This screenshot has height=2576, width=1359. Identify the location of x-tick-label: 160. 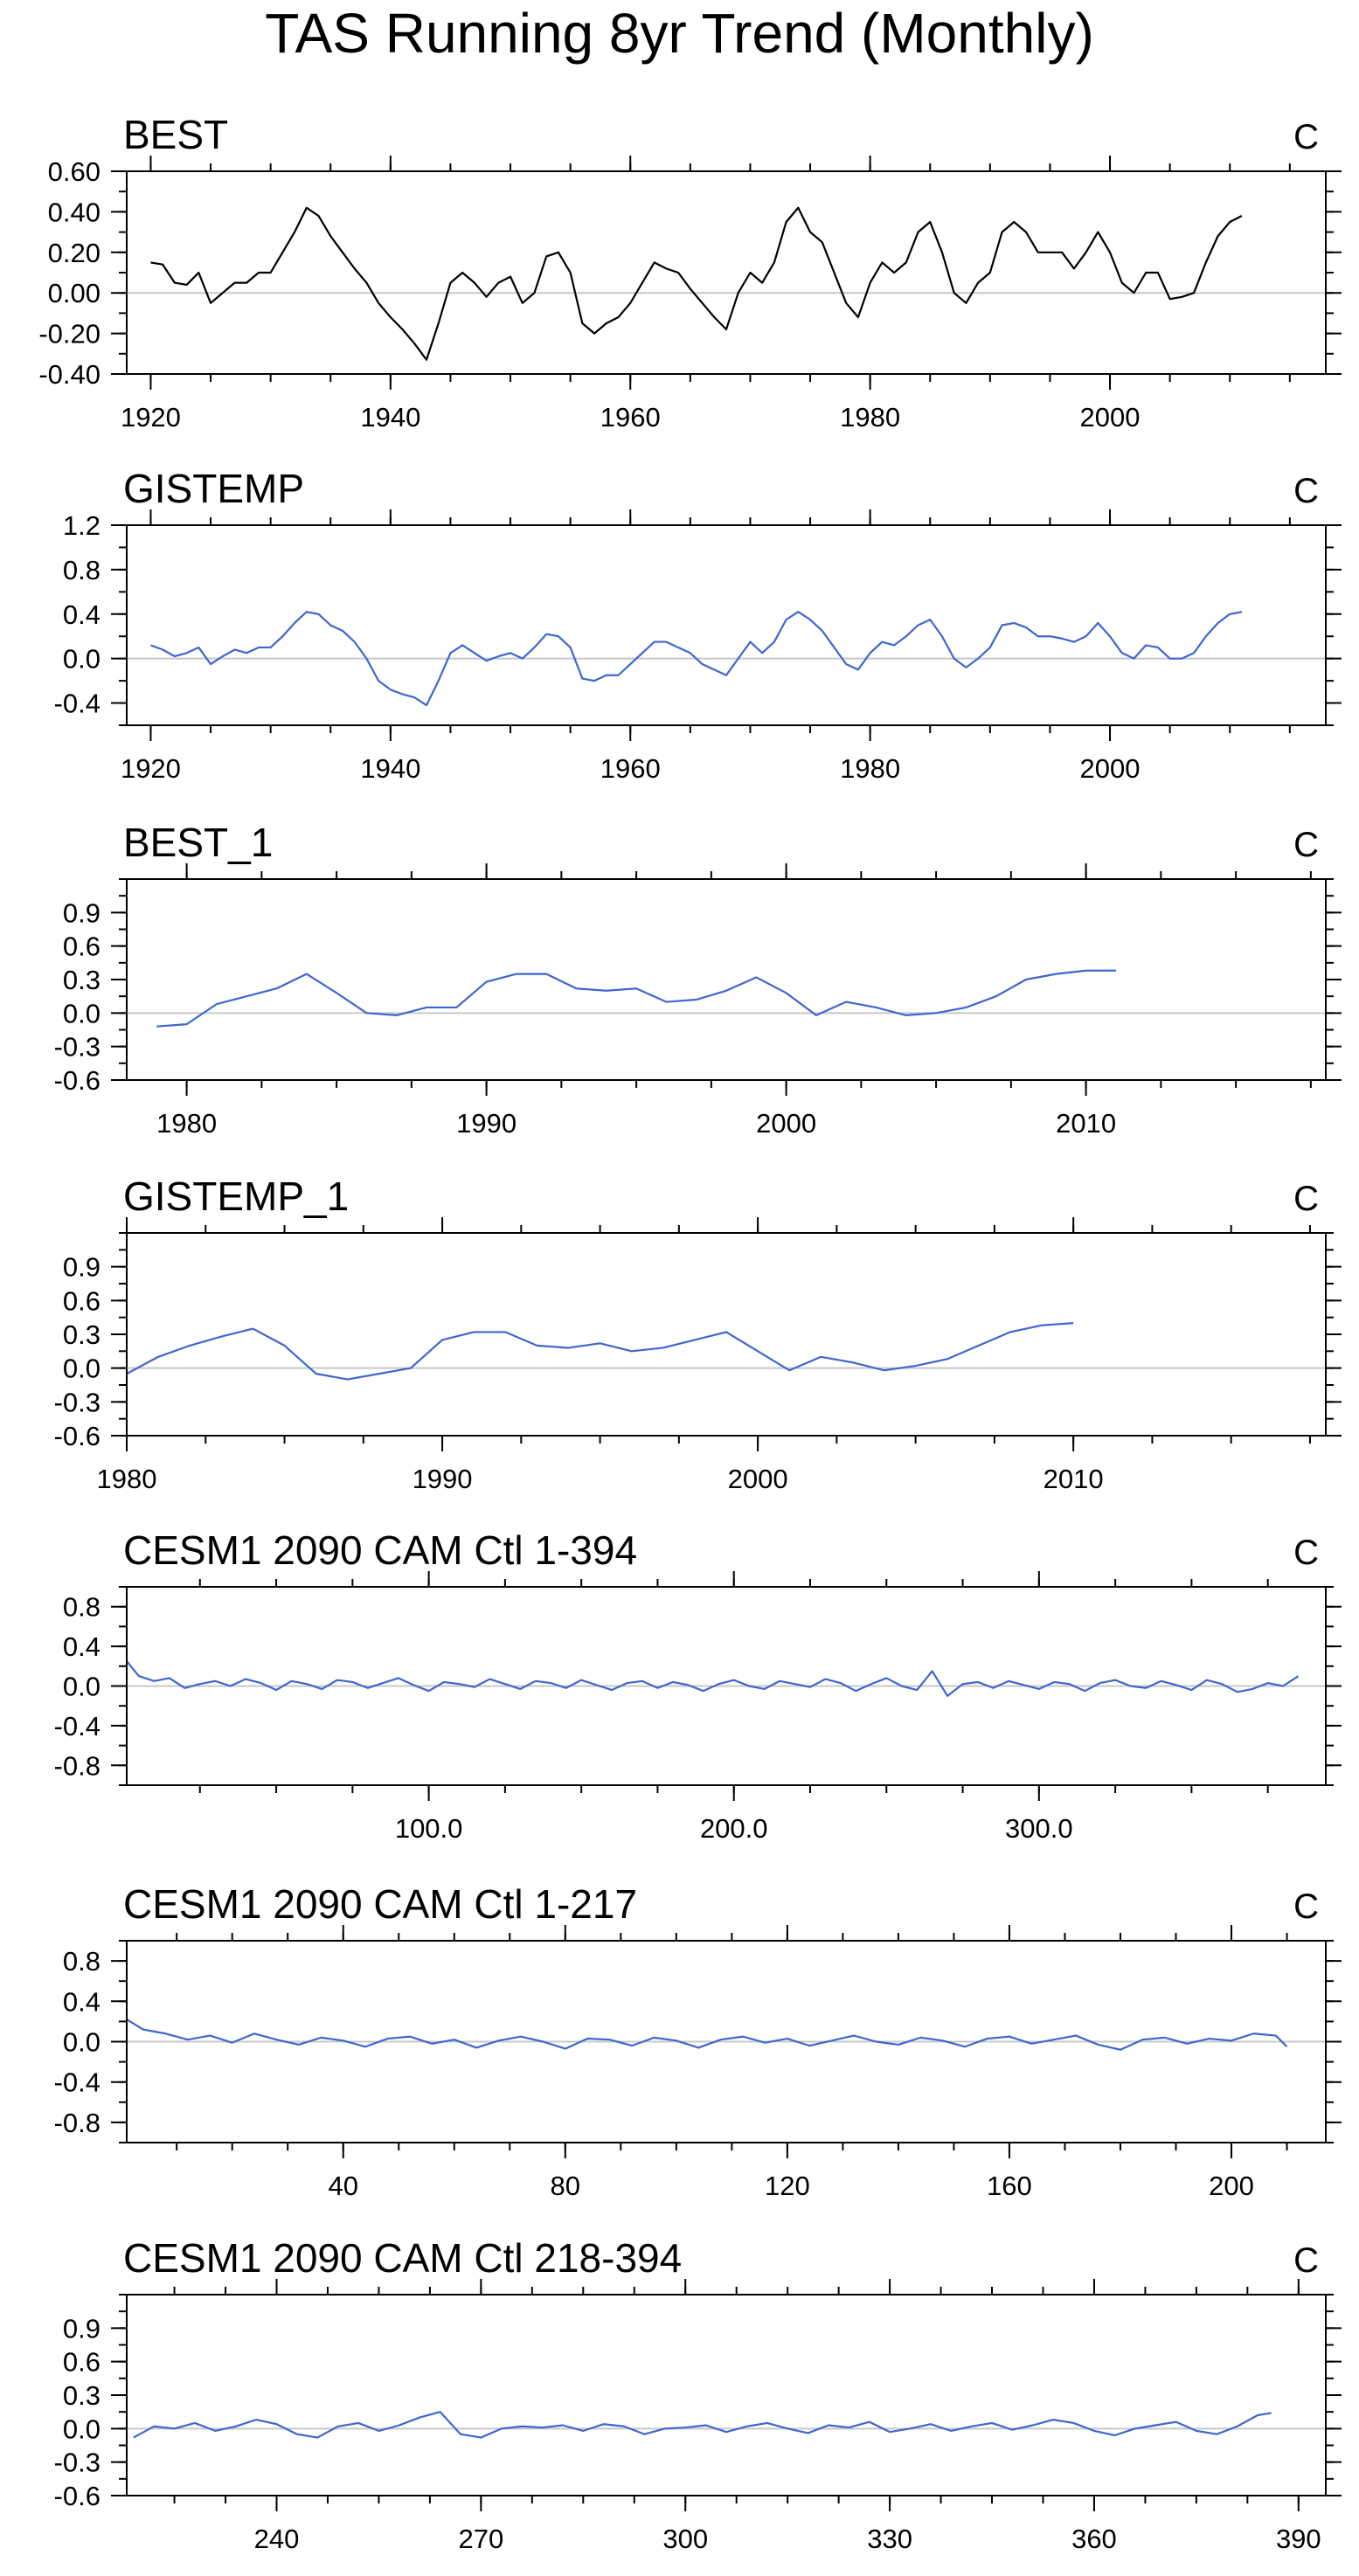
(1009, 2186).